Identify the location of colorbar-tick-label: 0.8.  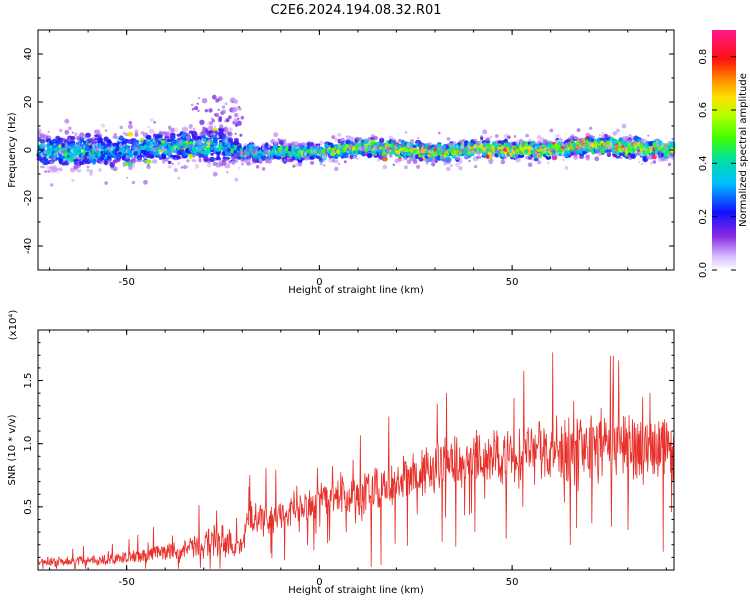
(703, 57).